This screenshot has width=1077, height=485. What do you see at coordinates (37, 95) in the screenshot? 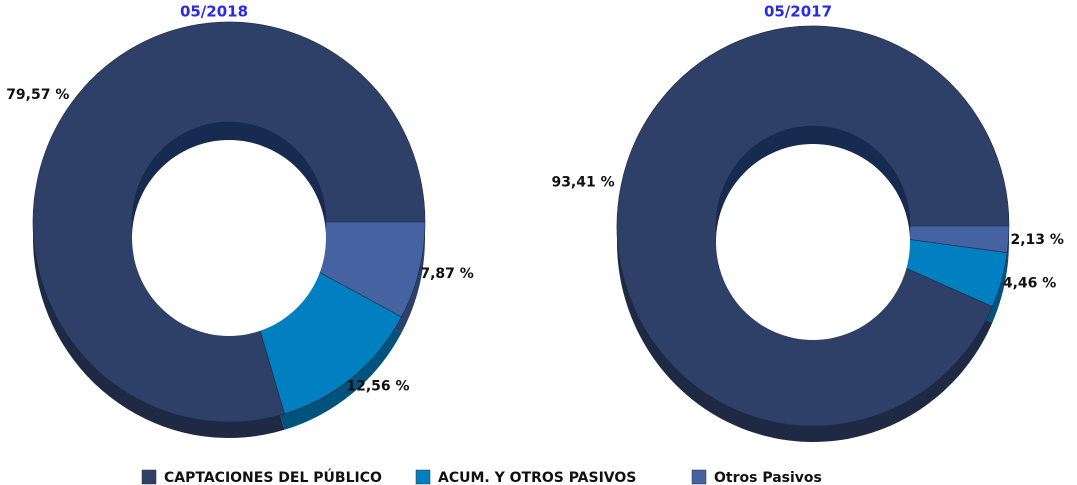
I see `data-label: 79,57 %` at bounding box center [37, 95].